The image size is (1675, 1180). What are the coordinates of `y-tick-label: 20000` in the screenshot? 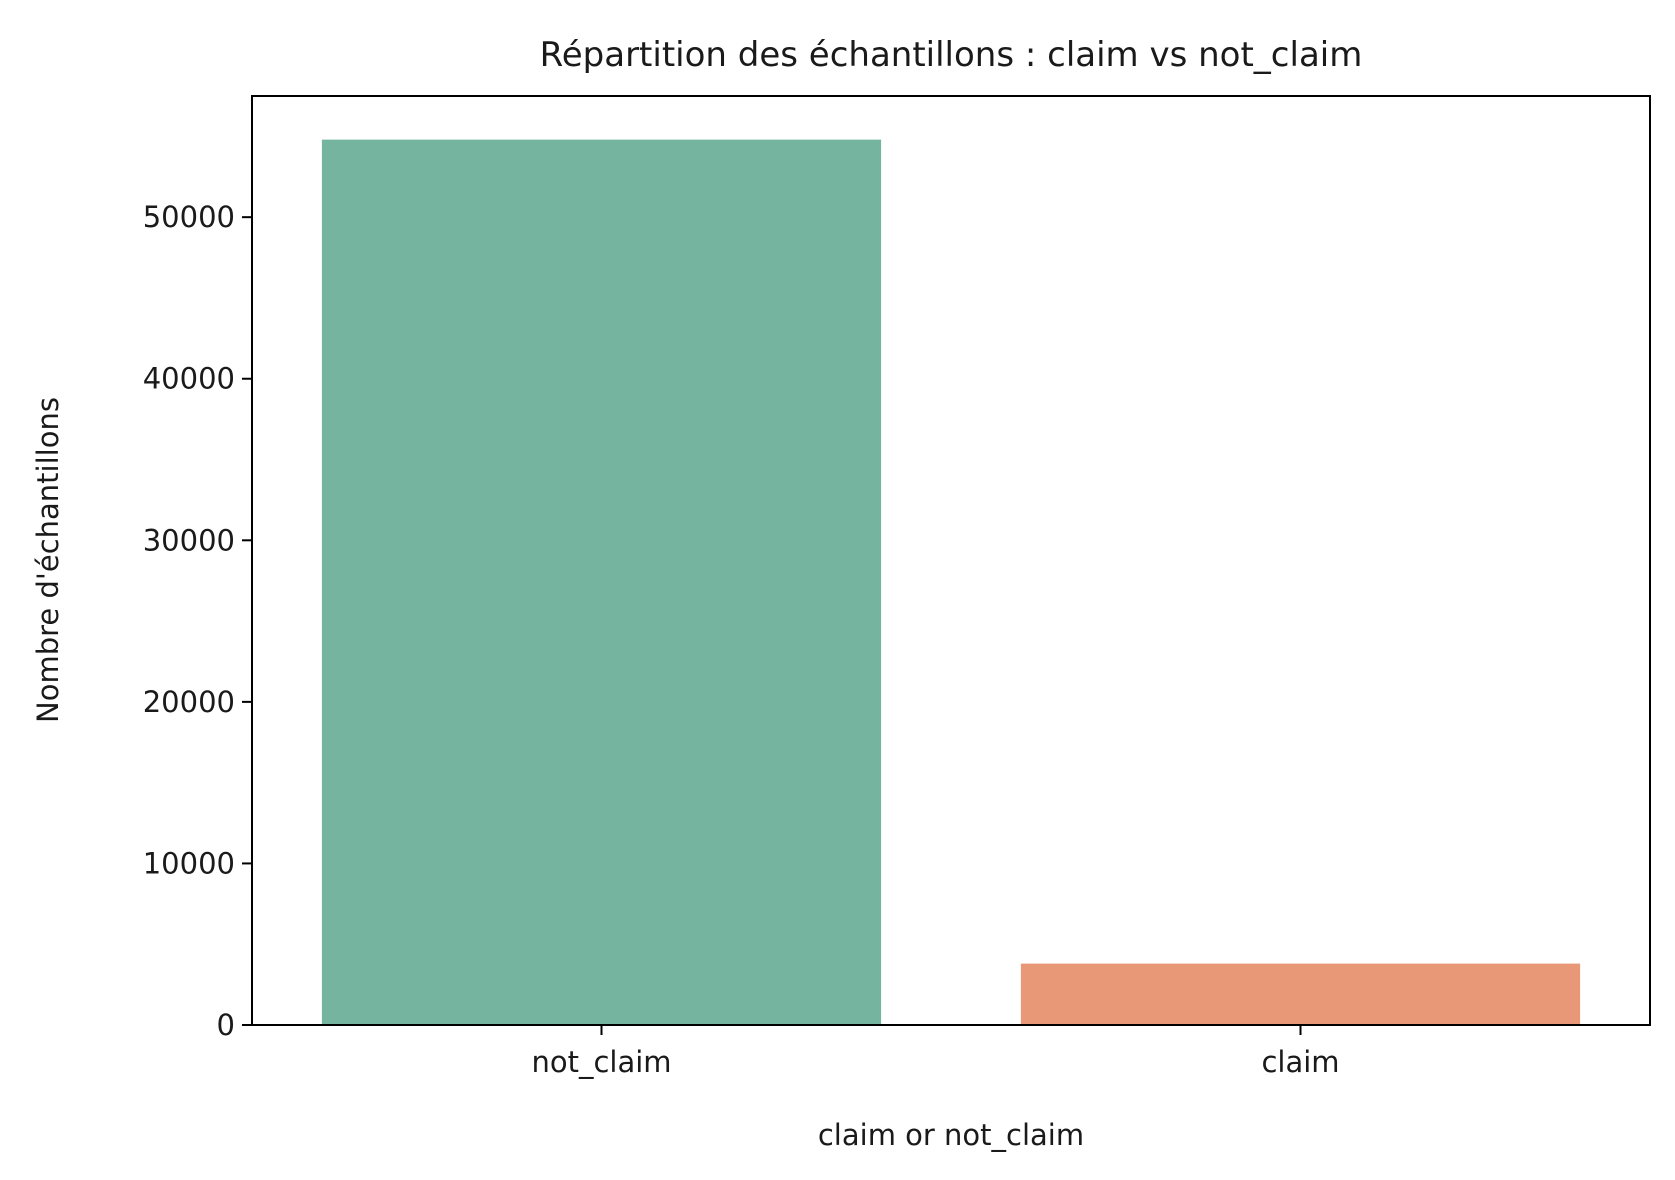 It's located at (189, 702).